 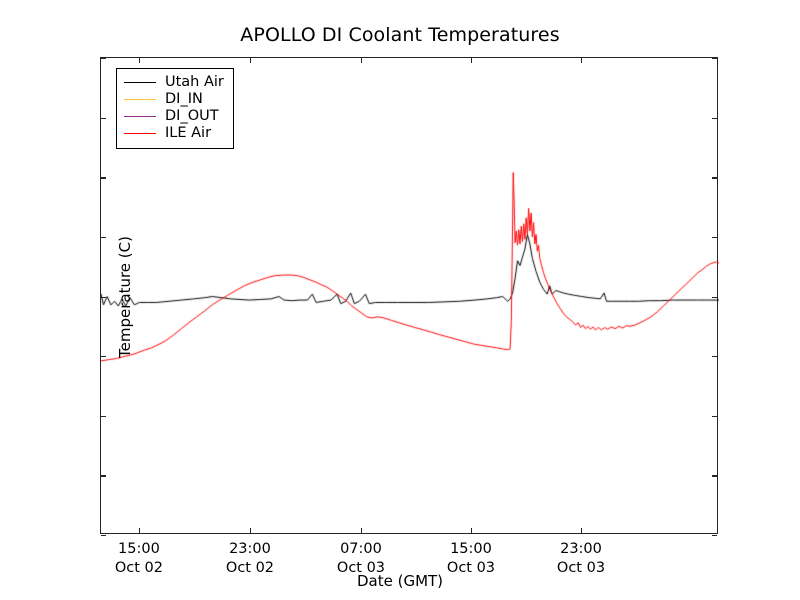 I want to click on x-tick-label: 07:00 Oct 03, so click(x=361, y=559).